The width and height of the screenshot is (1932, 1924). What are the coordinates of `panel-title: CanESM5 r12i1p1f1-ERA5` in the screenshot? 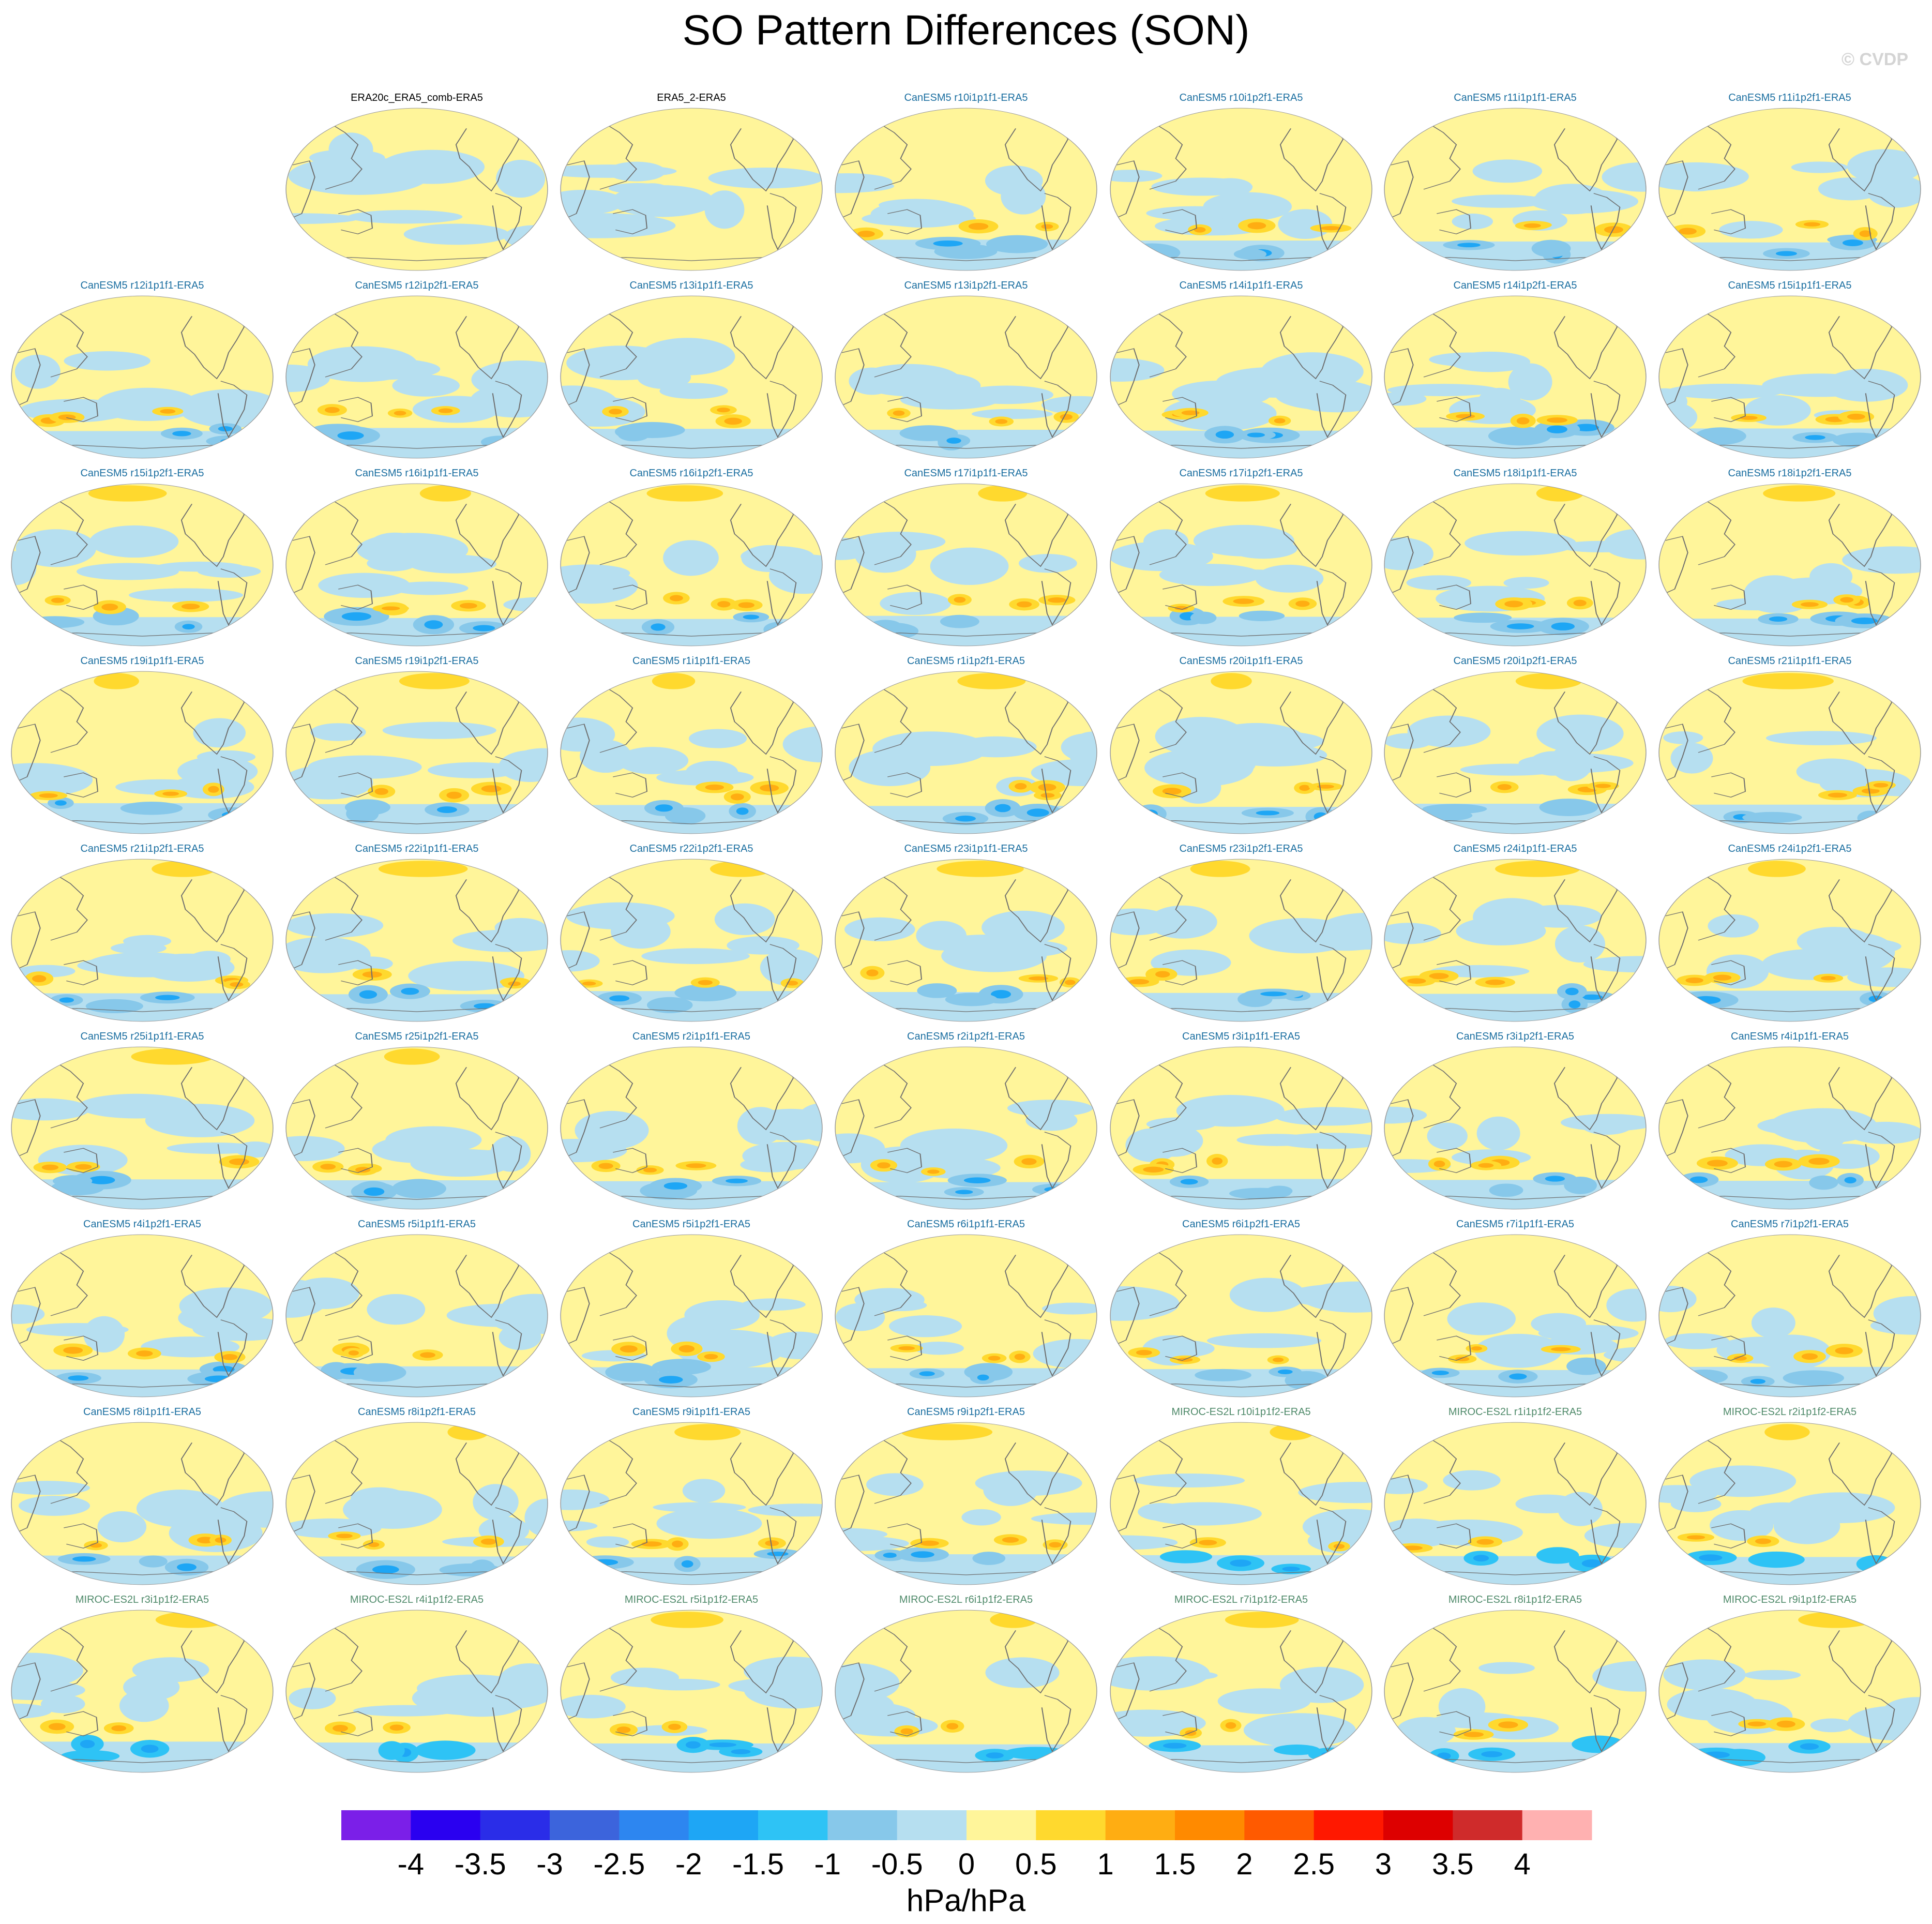 It's located at (142, 285).